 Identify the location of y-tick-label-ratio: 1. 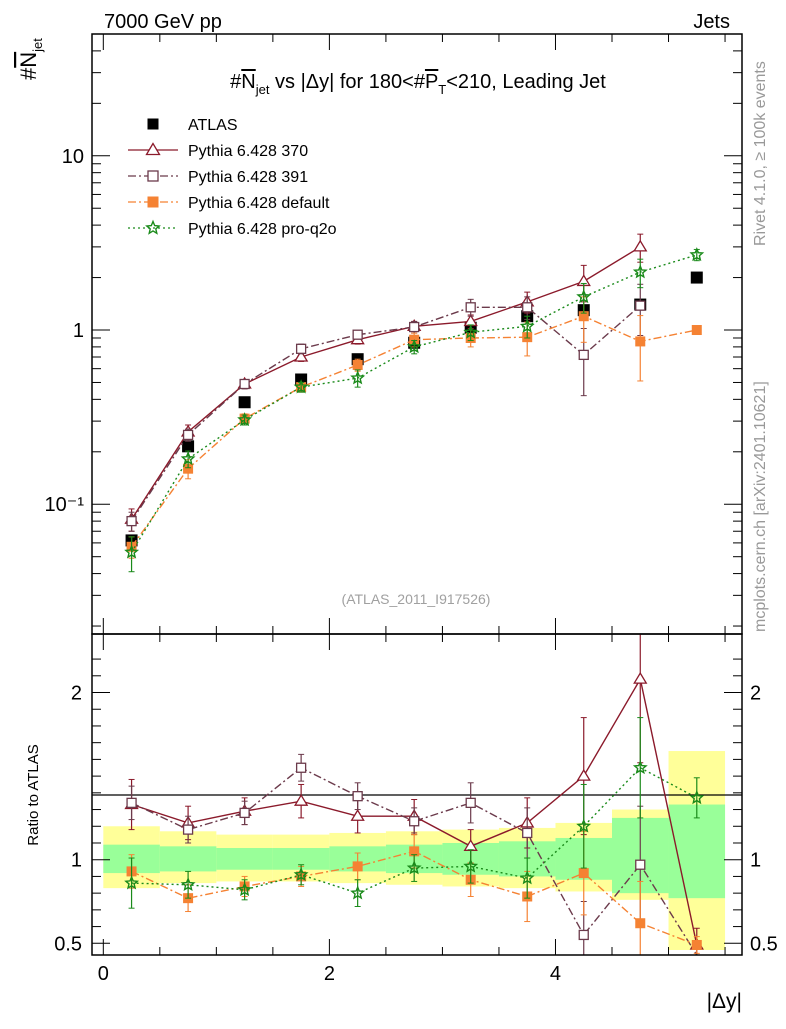
(76, 861).